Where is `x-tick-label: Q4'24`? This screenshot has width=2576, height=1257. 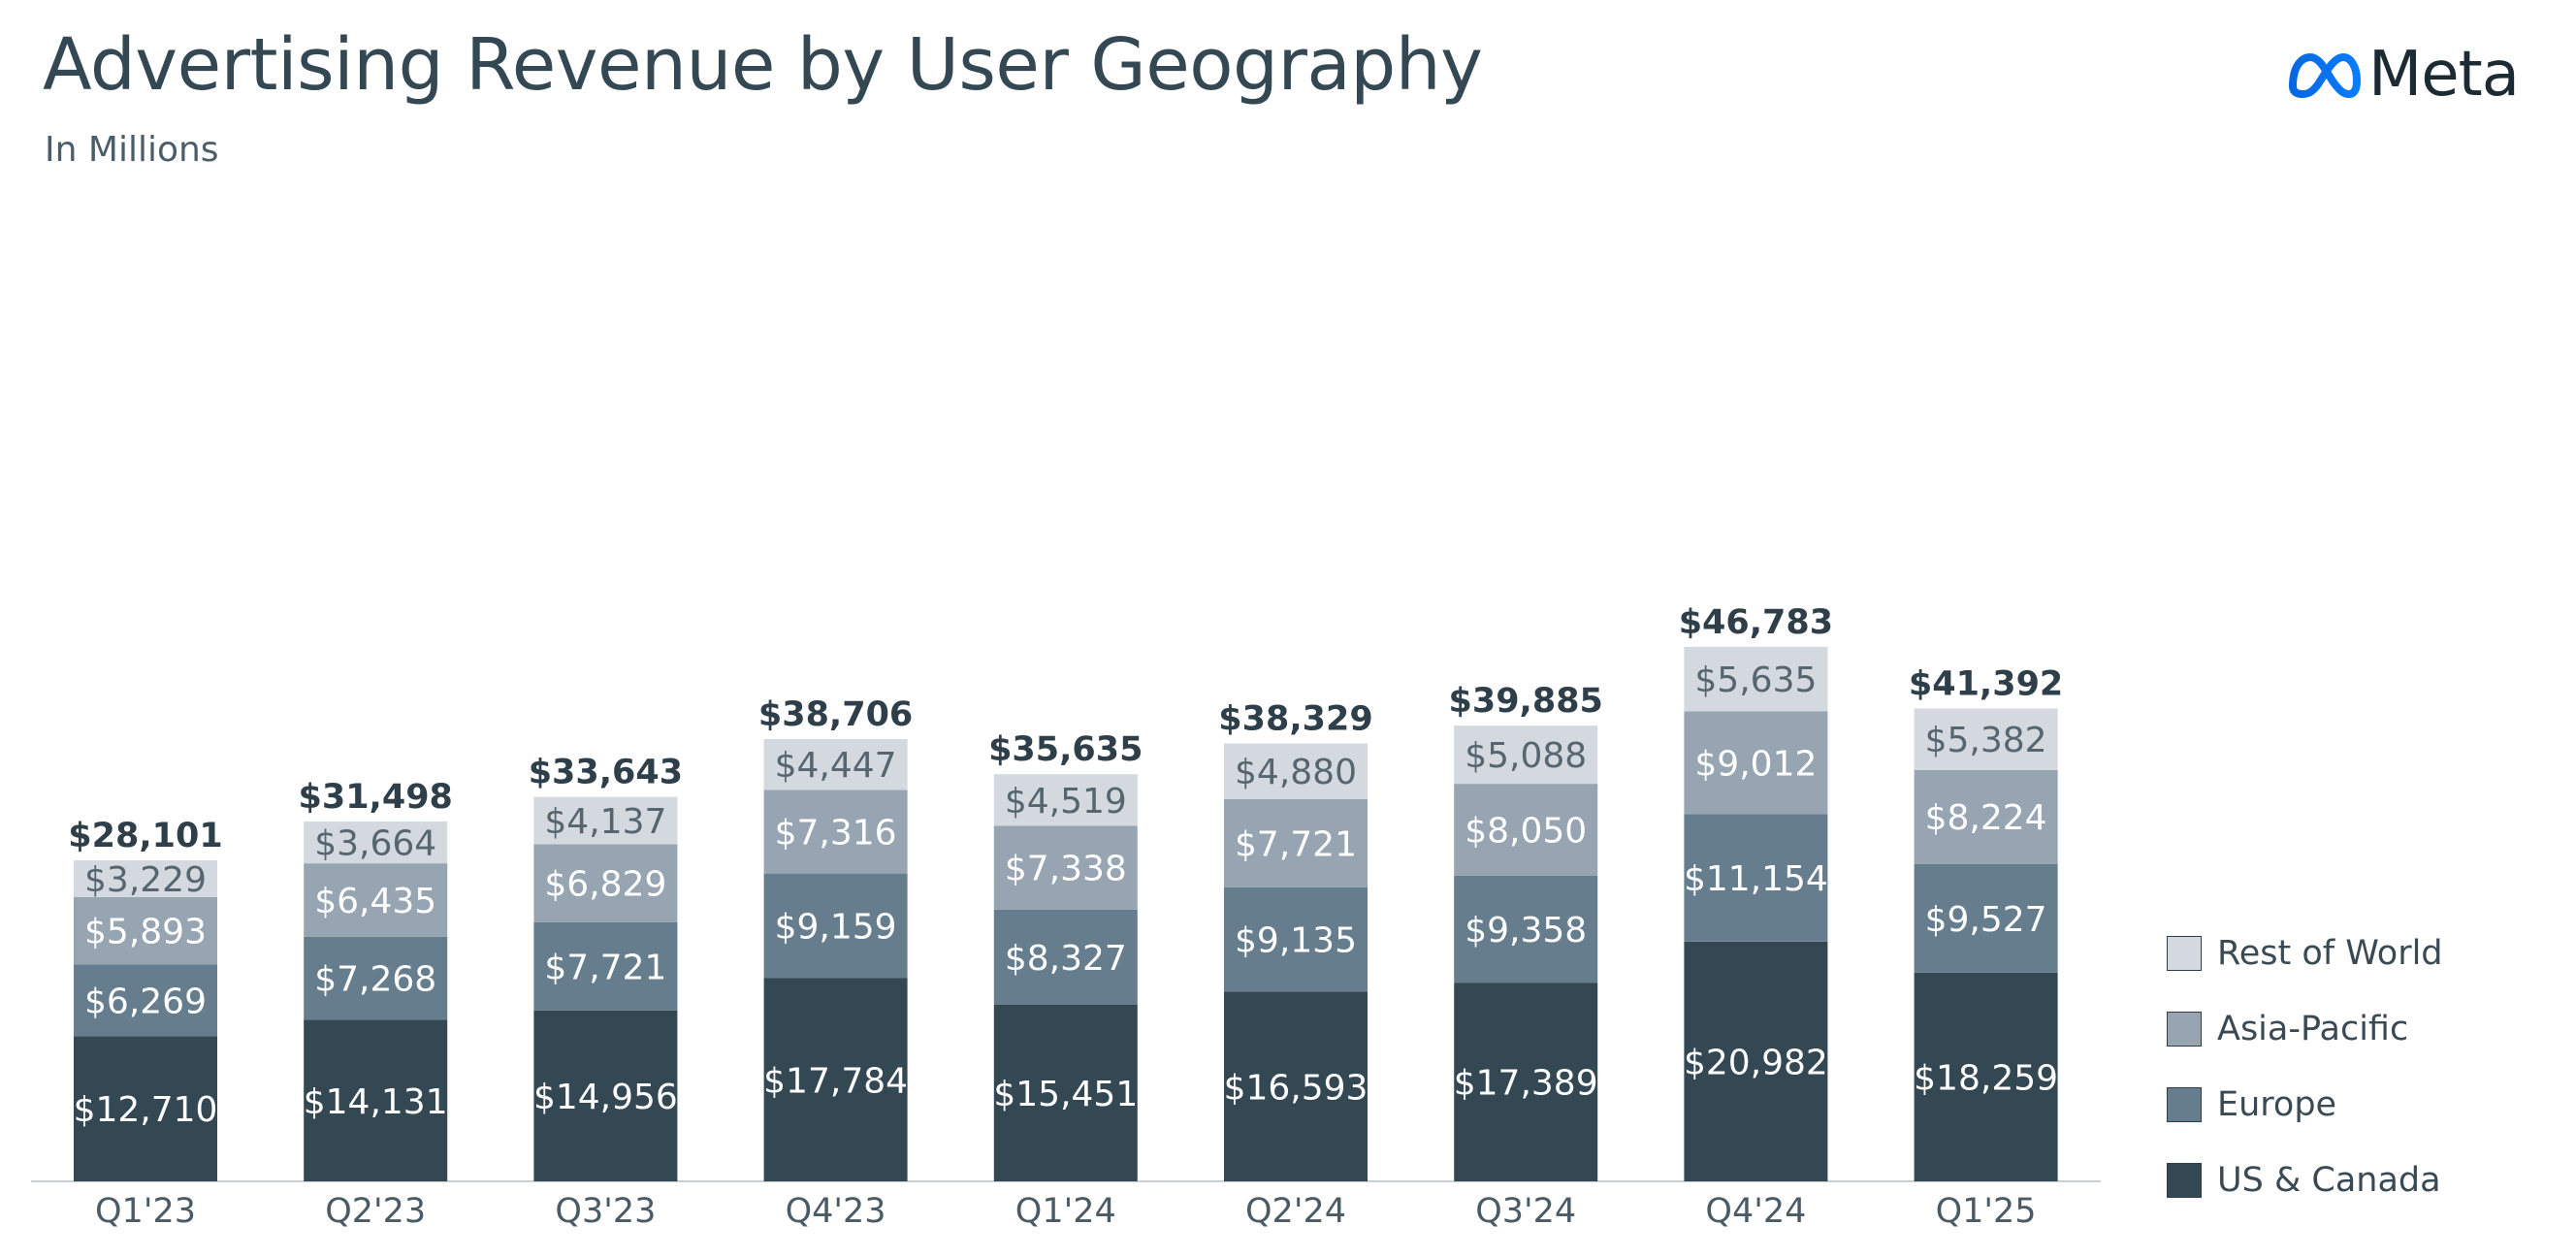
x-tick-label: Q4'24 is located at coordinates (1755, 1211).